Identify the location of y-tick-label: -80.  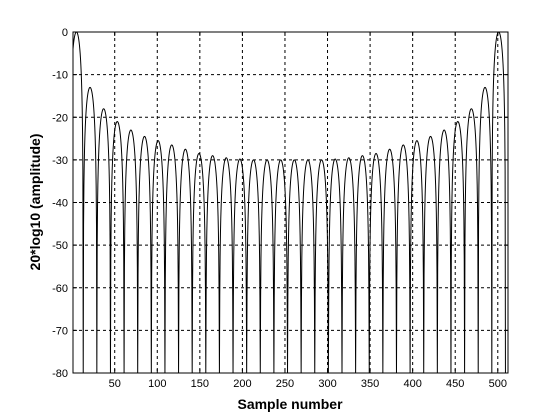
(60, 374).